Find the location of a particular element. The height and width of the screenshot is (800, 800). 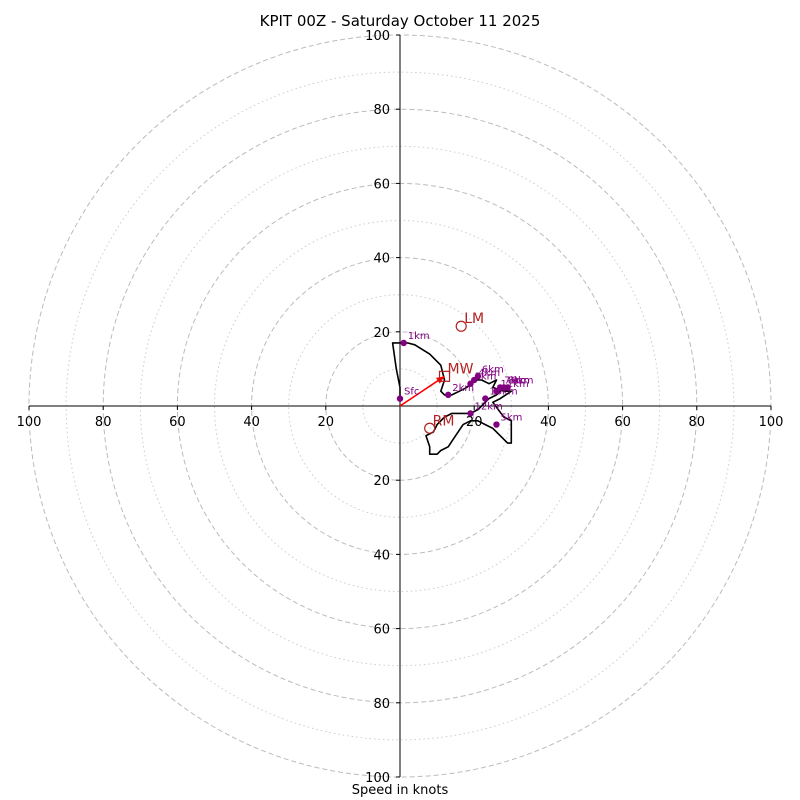

mean-wind-vector-arrowhead is located at coordinates (440, 380).